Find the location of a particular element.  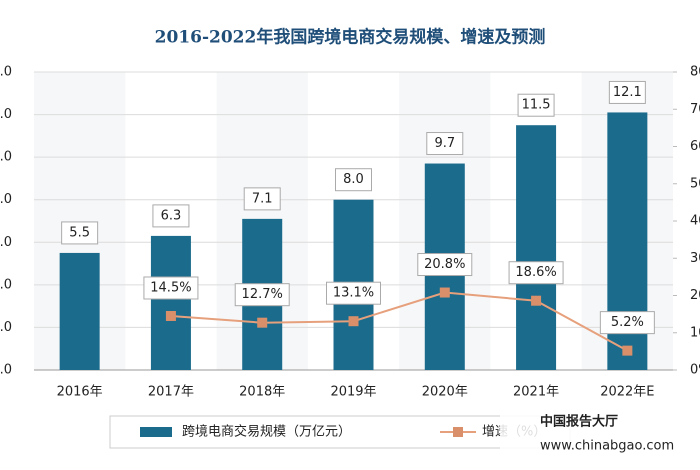

watermark-bg is located at coordinates (600, 432).